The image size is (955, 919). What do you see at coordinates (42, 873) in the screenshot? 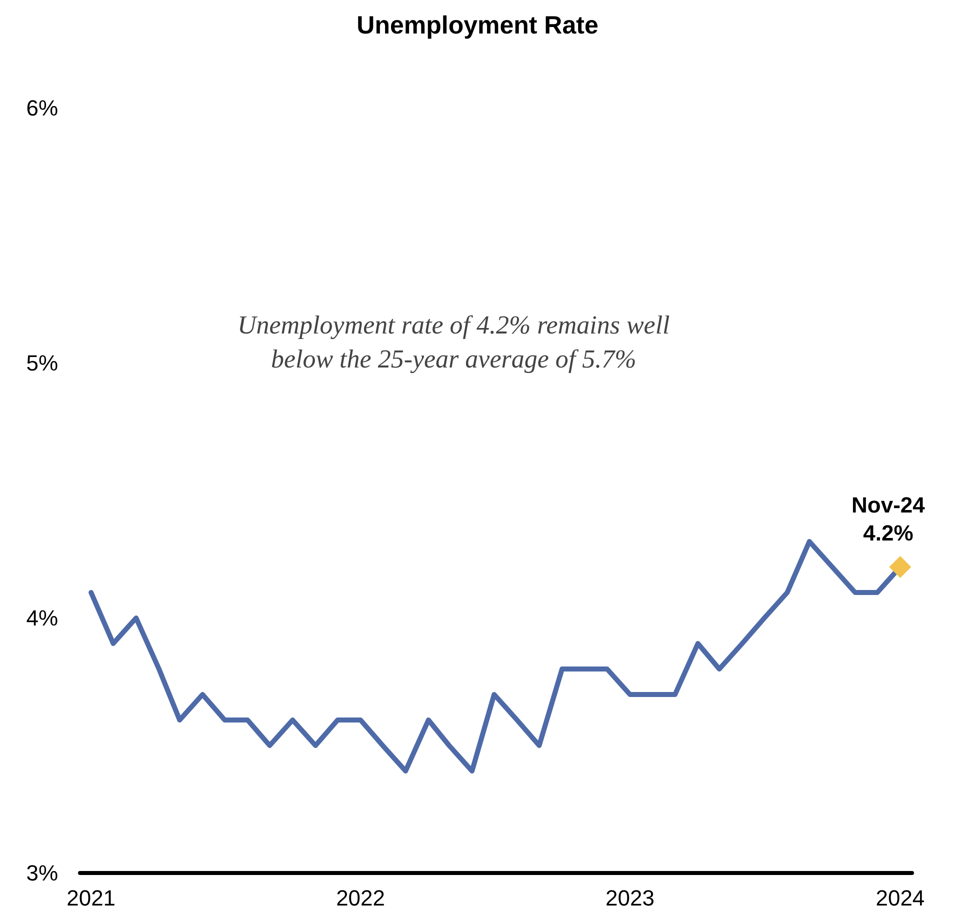
I see `y-tick-label: 3%` at bounding box center [42, 873].